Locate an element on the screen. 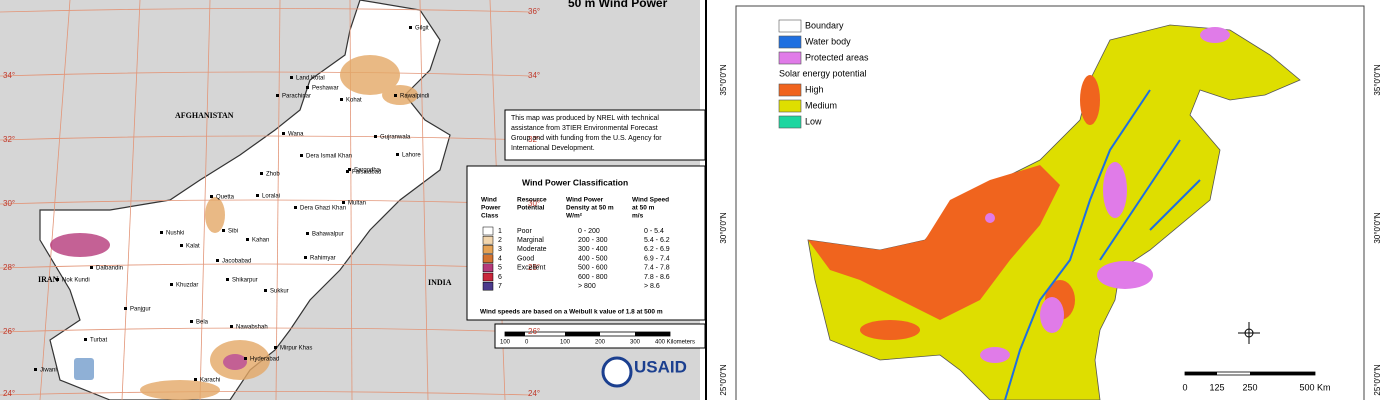 This screenshot has width=1400, height=405. legend-density: 500 - 600 is located at coordinates (593, 268).